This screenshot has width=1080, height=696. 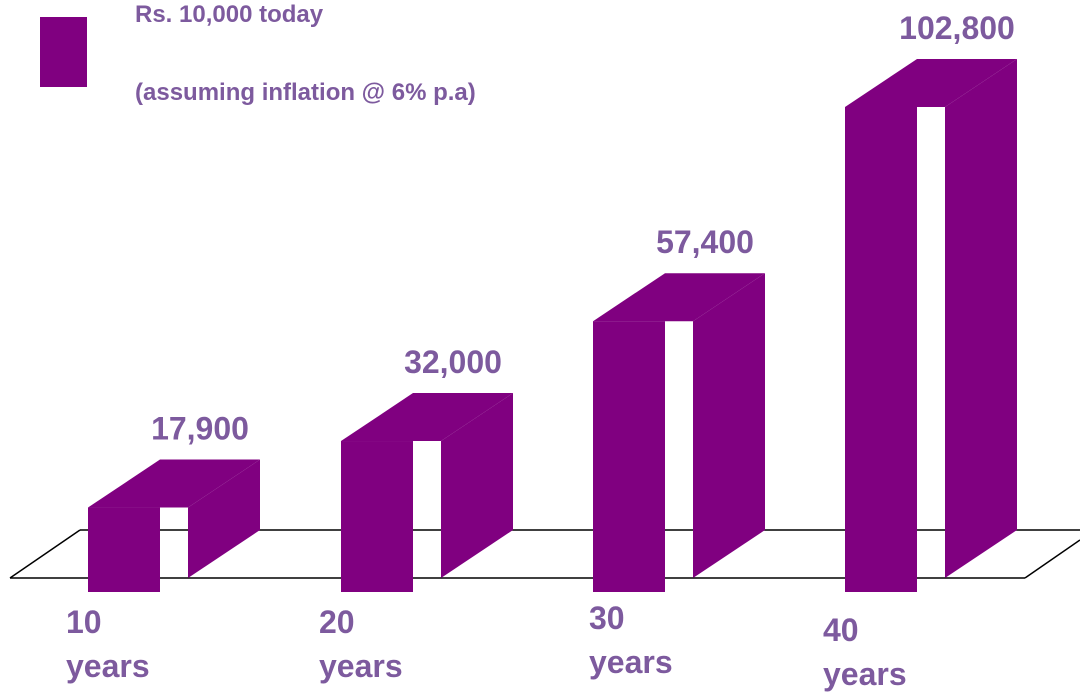 I want to click on value-label: 32,000, so click(x=453, y=362).